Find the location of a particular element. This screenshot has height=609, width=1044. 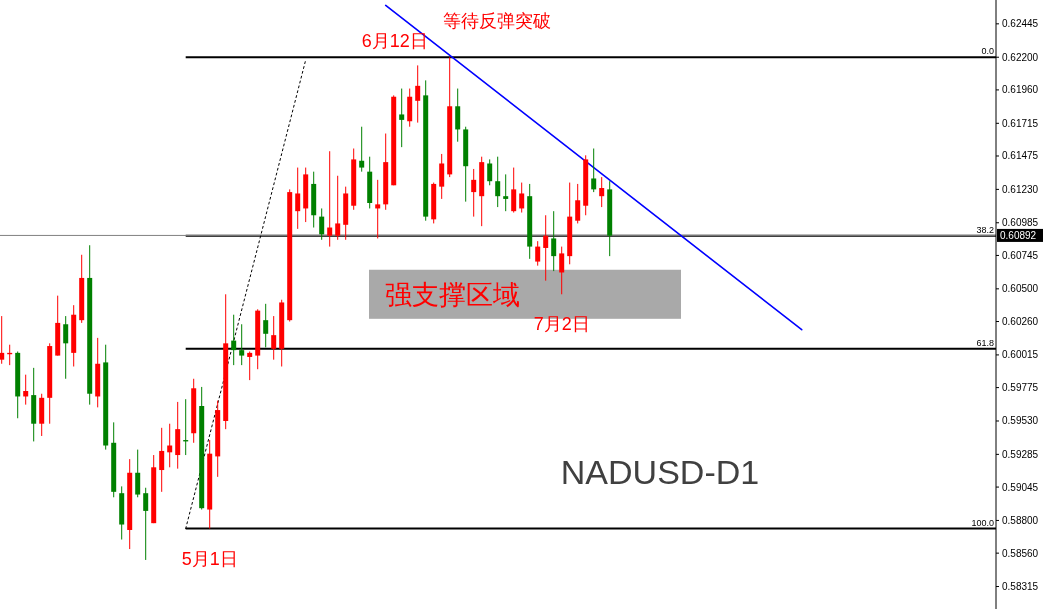

y-tick-label: 0.60985 is located at coordinates (1020, 223).